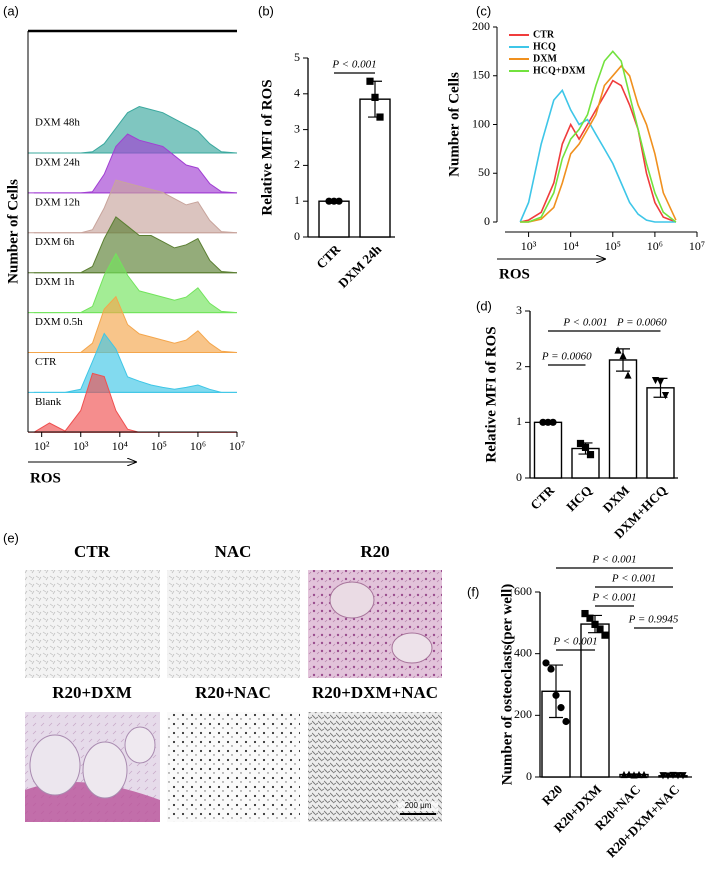 The height and width of the screenshot is (872, 709). I want to click on image-title: NAC, so click(233, 551).